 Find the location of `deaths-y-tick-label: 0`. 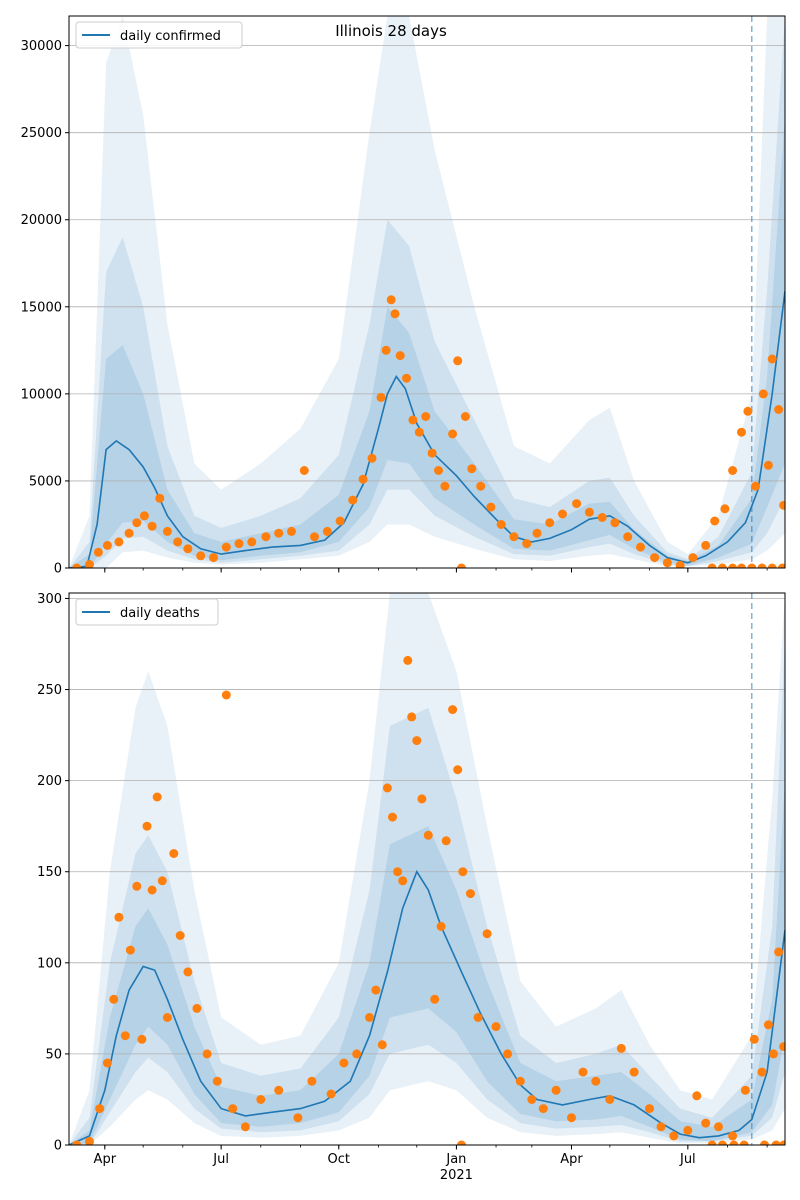

deaths-y-tick-label: 0 is located at coordinates (58, 1146).